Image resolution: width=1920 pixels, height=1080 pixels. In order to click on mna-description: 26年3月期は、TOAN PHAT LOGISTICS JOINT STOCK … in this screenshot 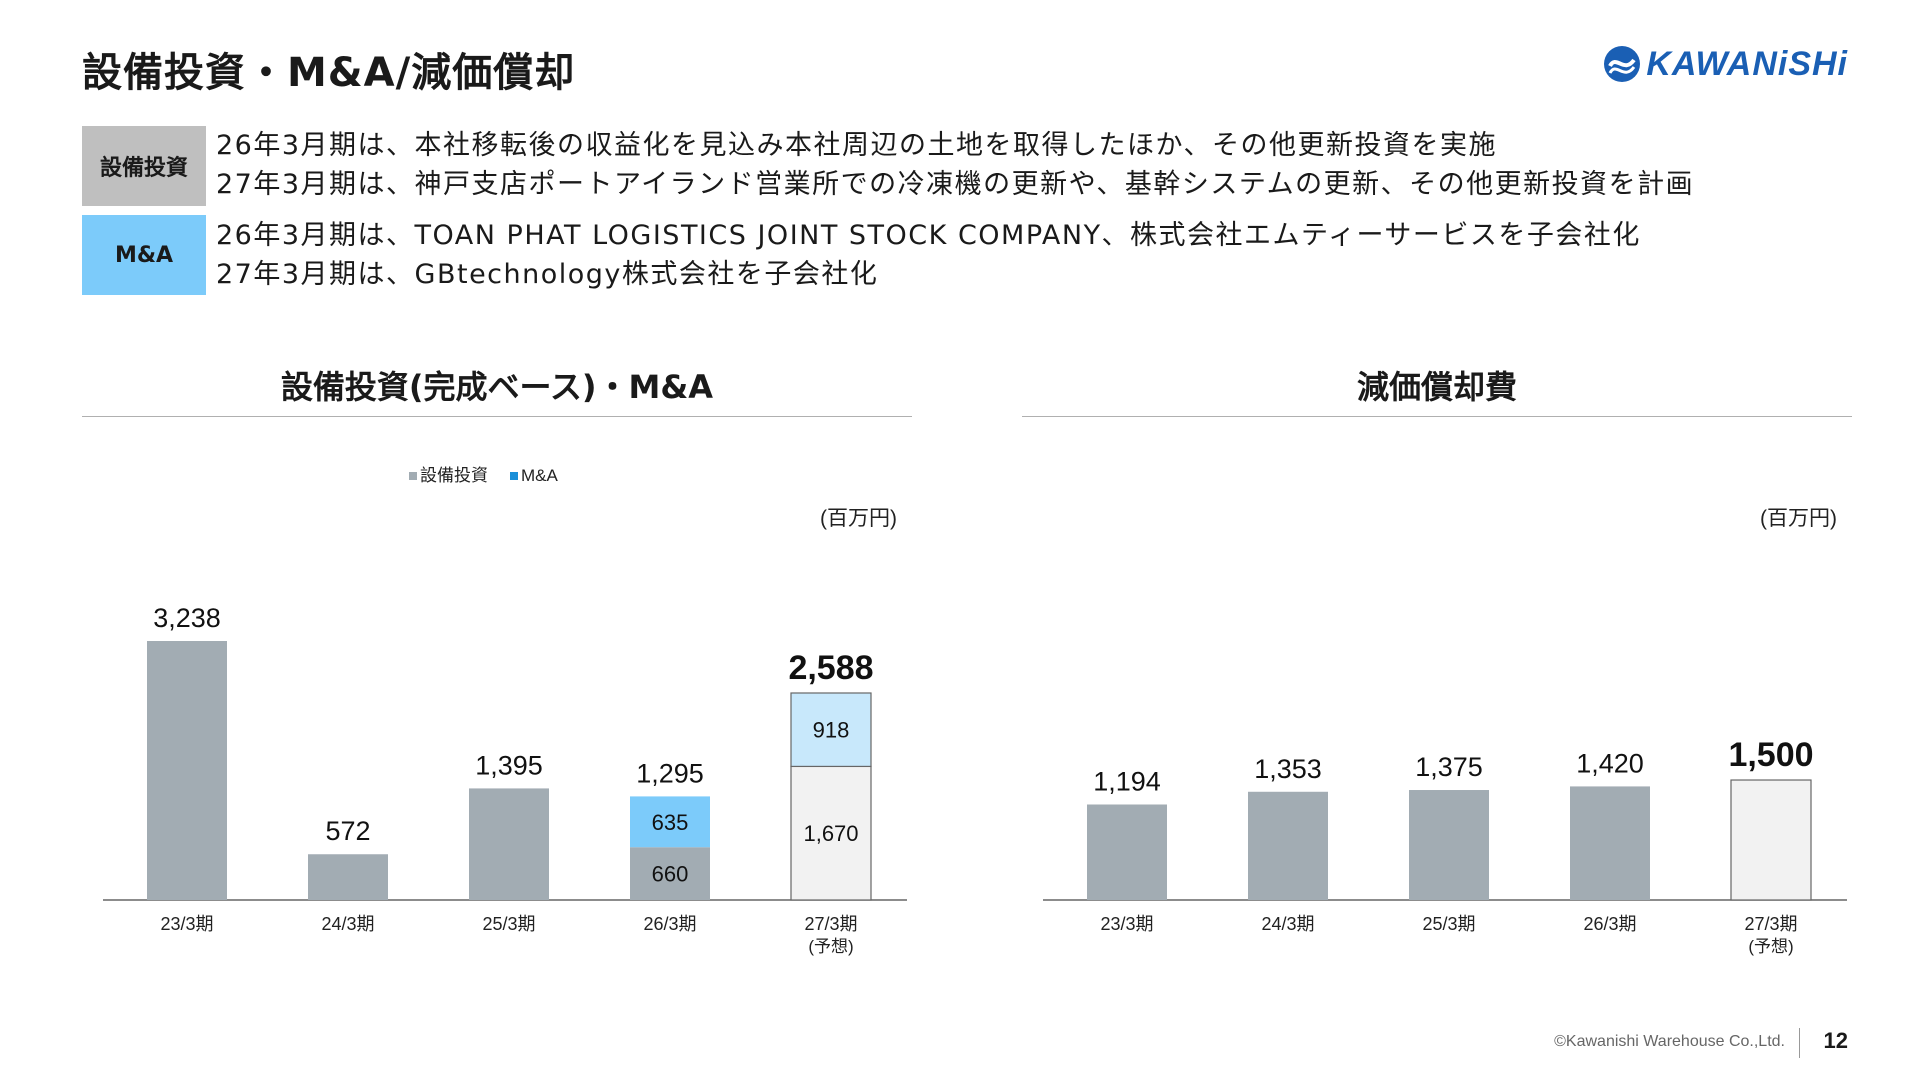, I will do `click(928, 255)`.